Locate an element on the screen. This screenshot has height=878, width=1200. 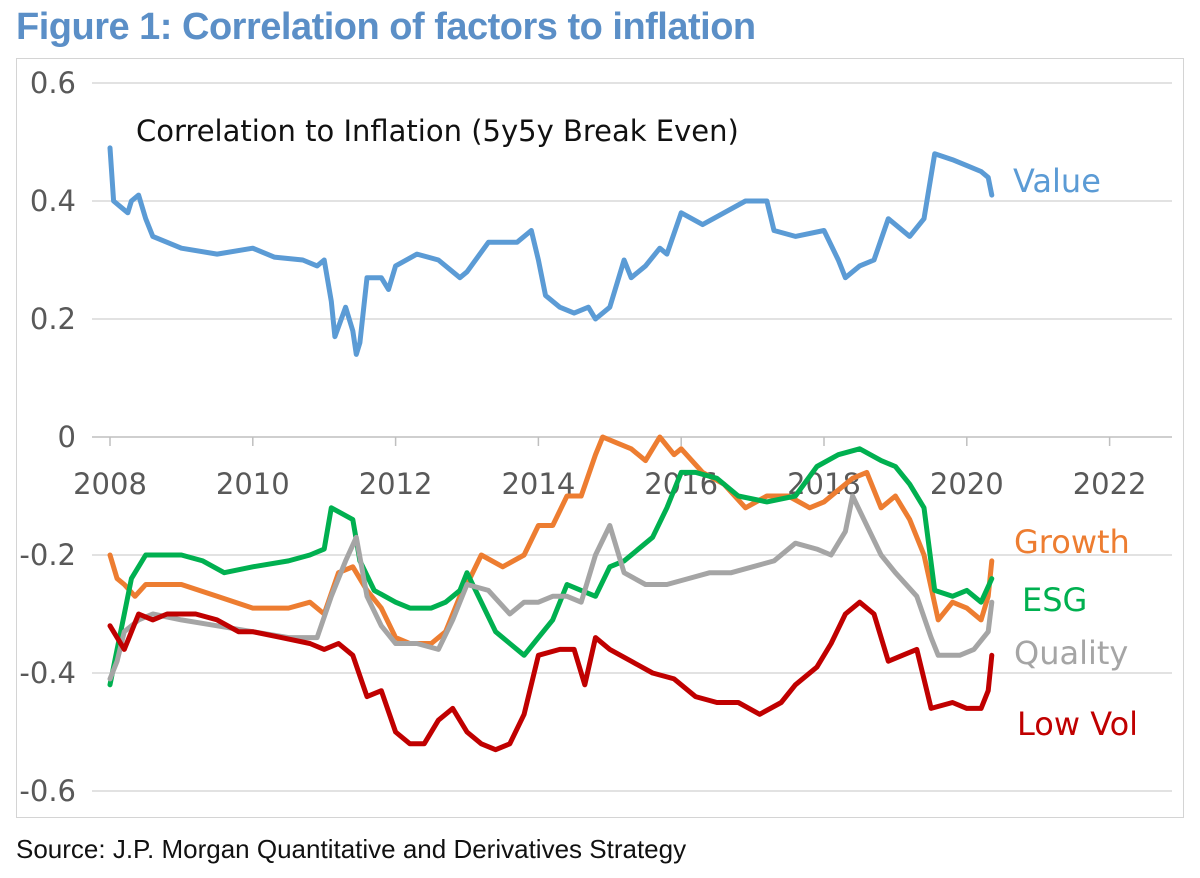
series-line-low-vol is located at coordinates (551, 676).